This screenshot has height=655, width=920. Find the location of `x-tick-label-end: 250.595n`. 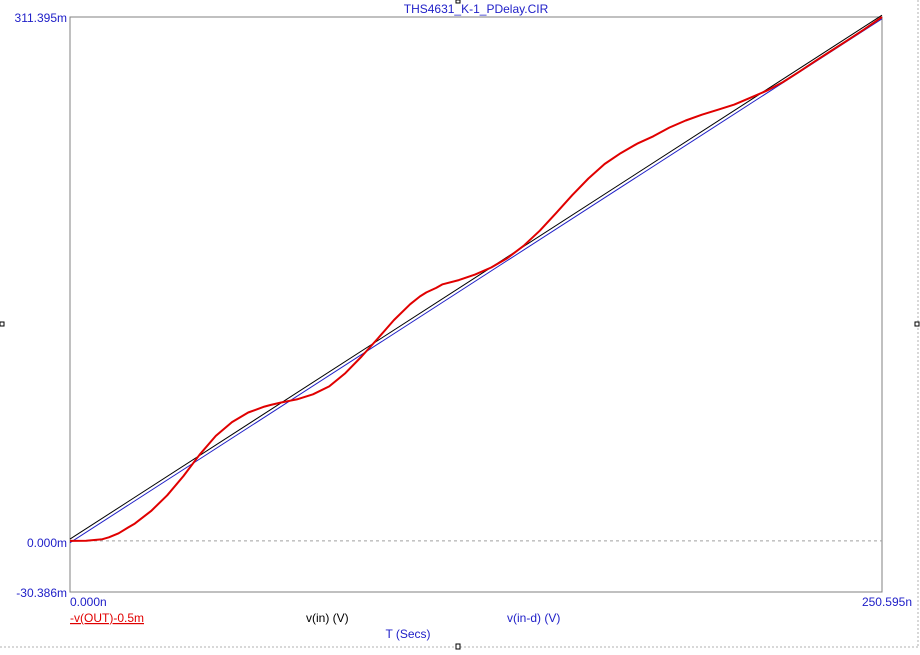

x-tick-label-end: 250.595n is located at coordinates (887, 602).